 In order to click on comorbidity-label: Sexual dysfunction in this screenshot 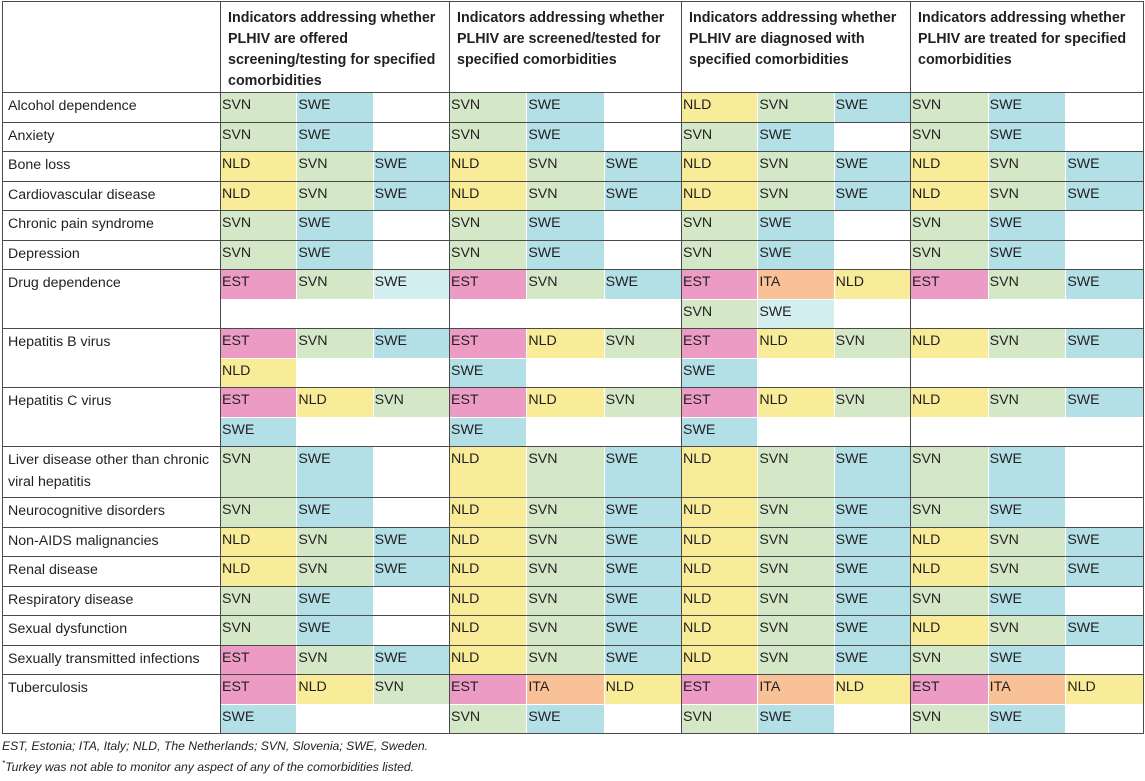, I will do `click(111, 630)`.